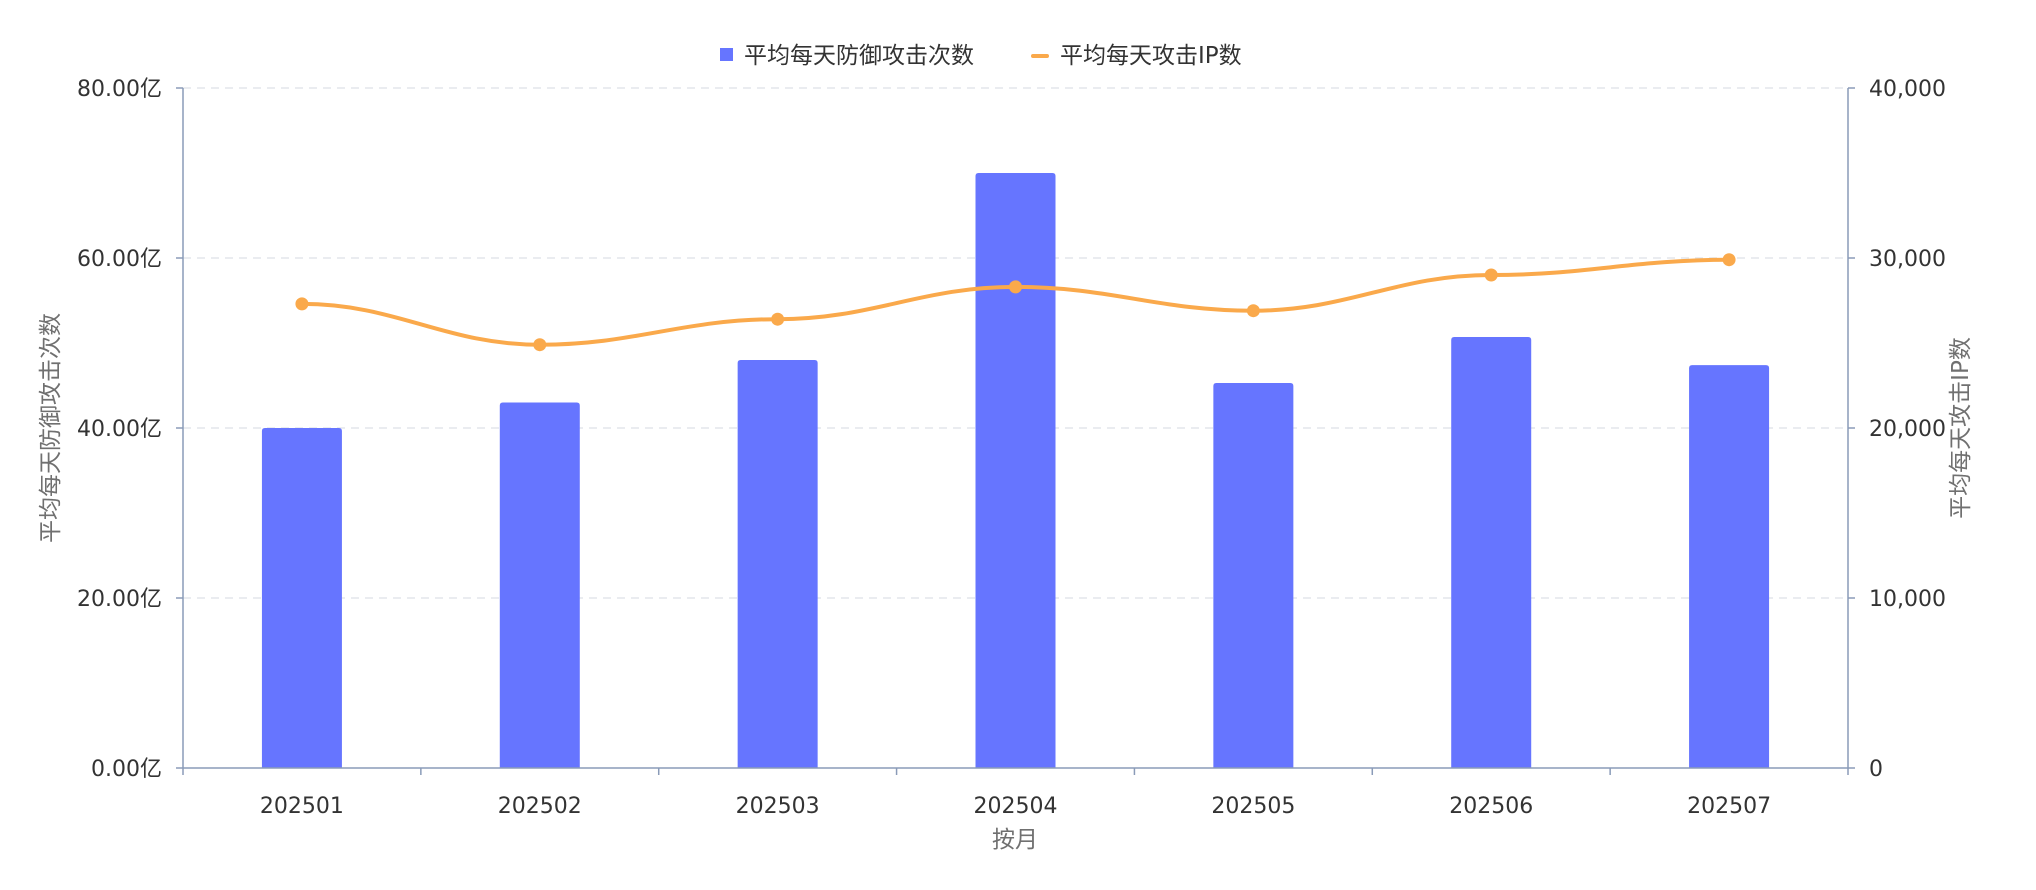 This screenshot has width=2036, height=890. Describe the element at coordinates (119, 259) in the screenshot. I see `y-left-tick-label: 60.00亿` at that location.